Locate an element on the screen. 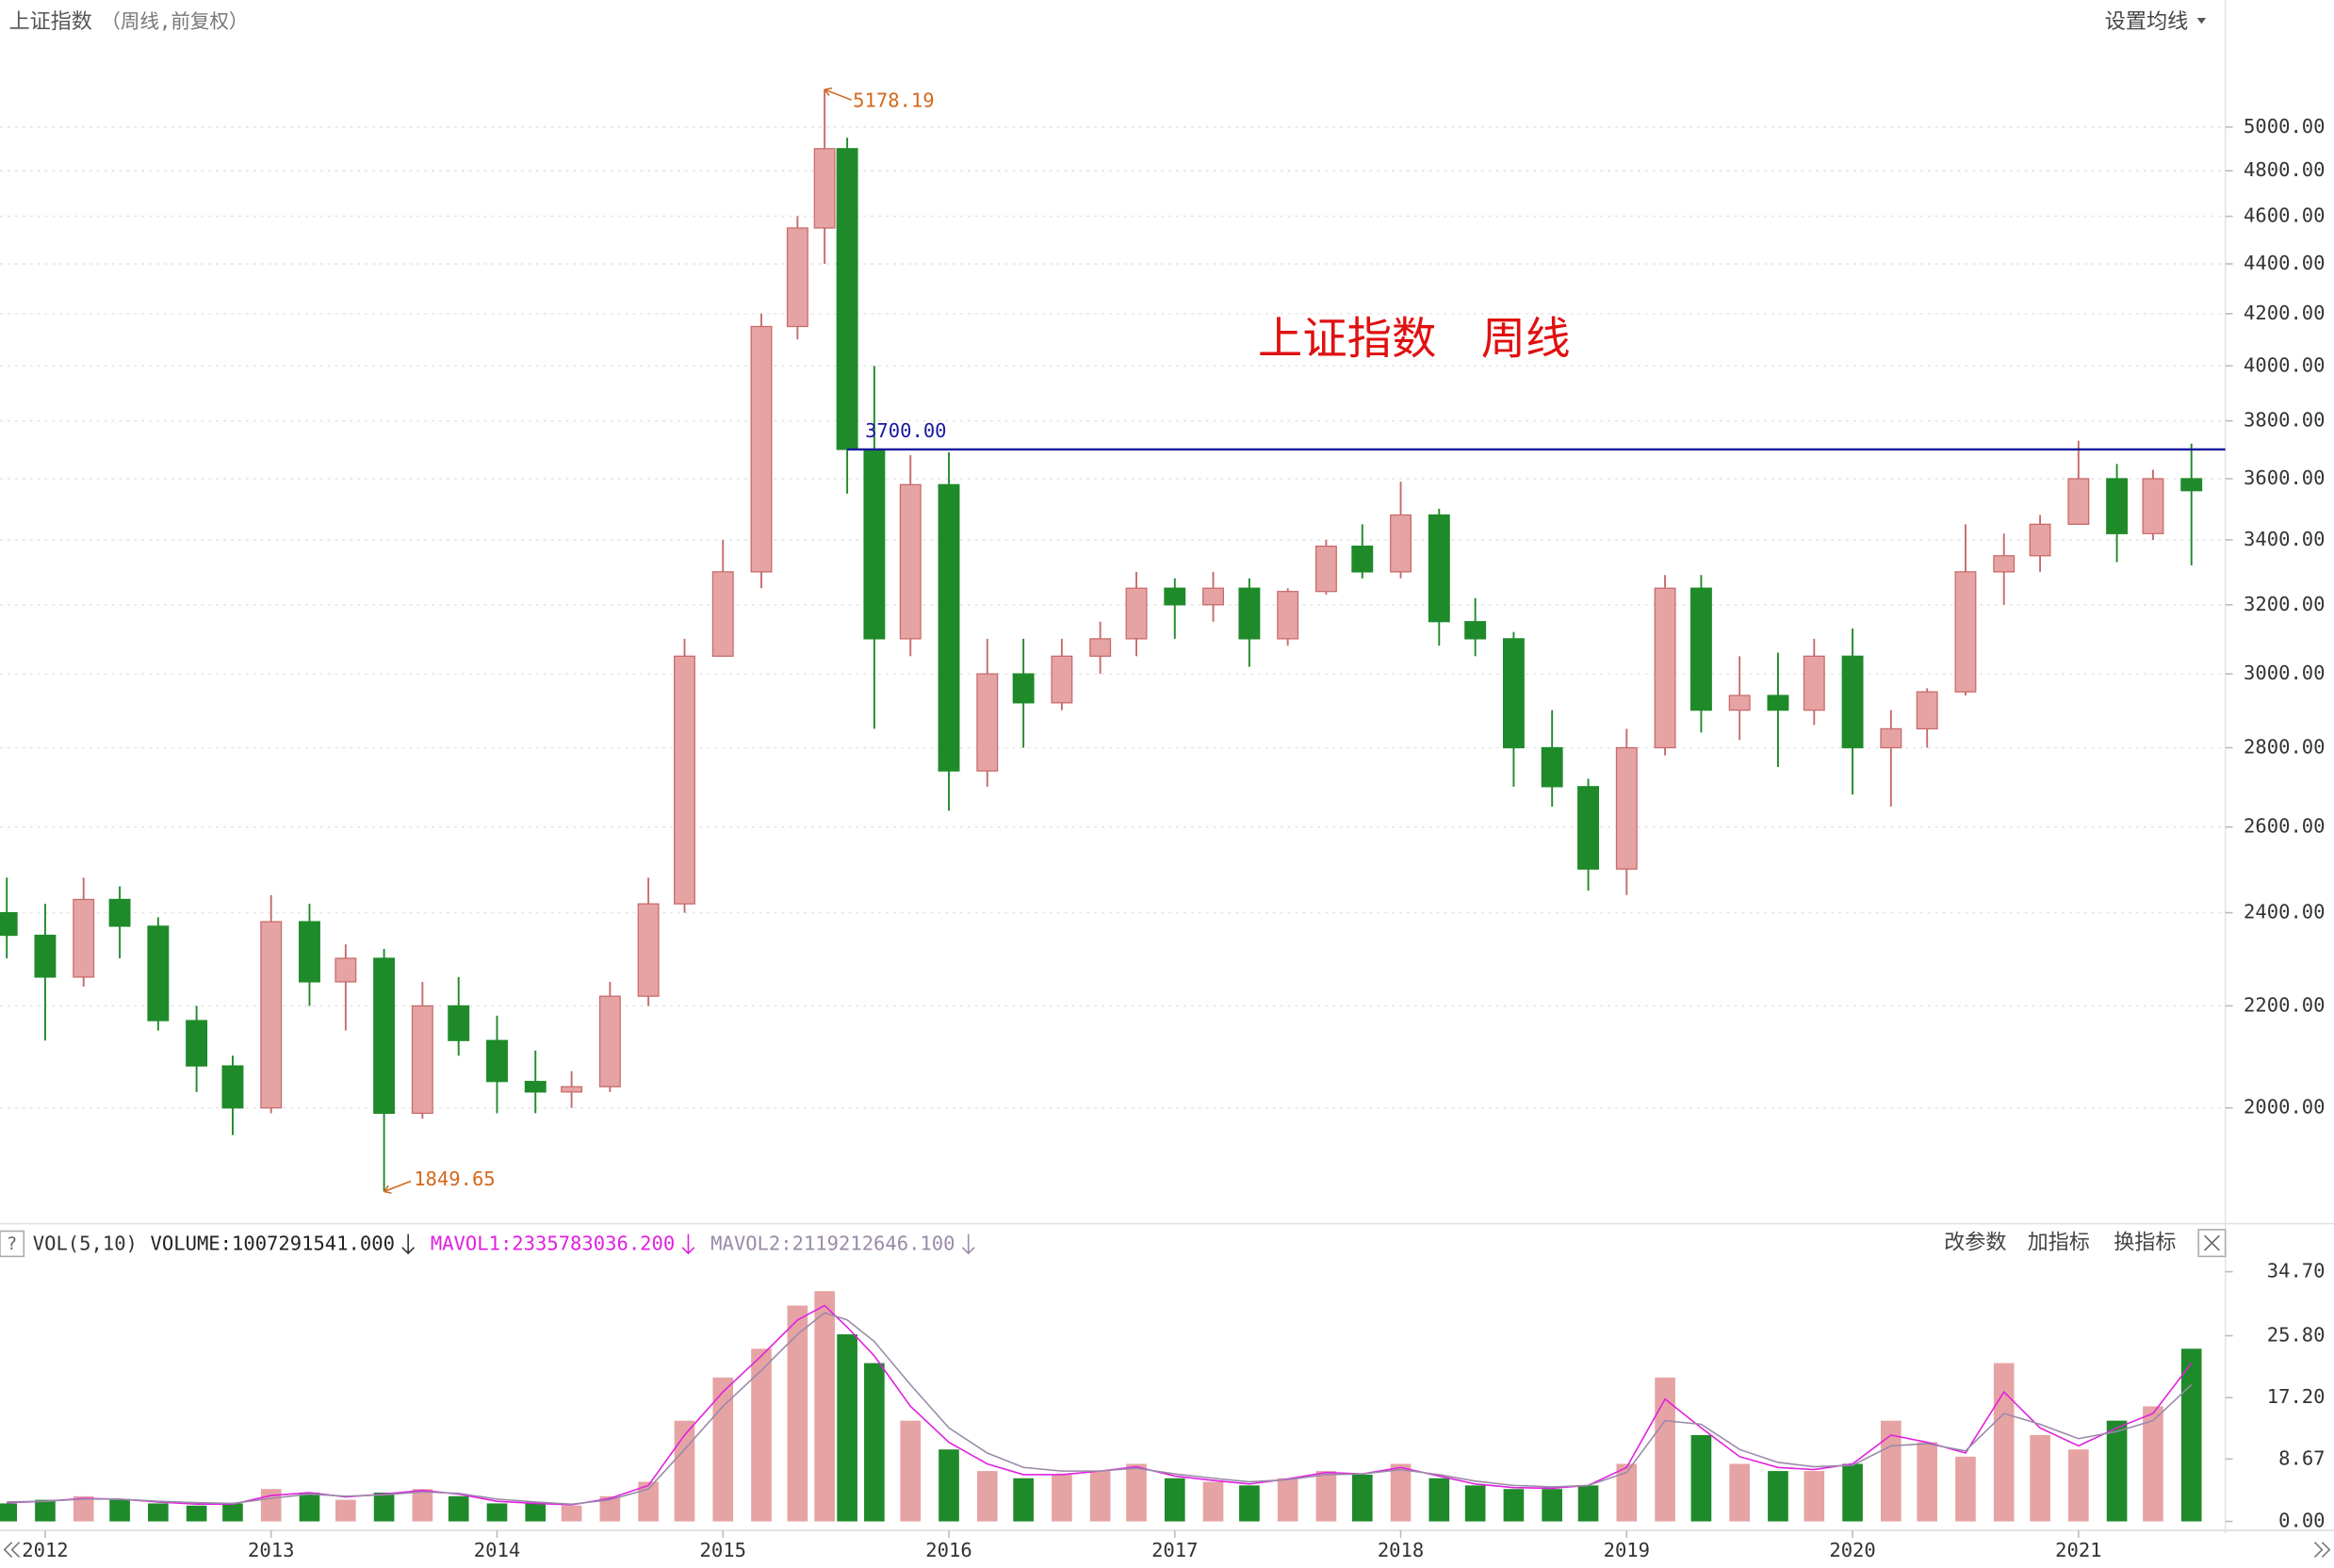 The width and height of the screenshot is (2334, 1568). y-tick-label: 3400.00 is located at coordinates (2284, 539).